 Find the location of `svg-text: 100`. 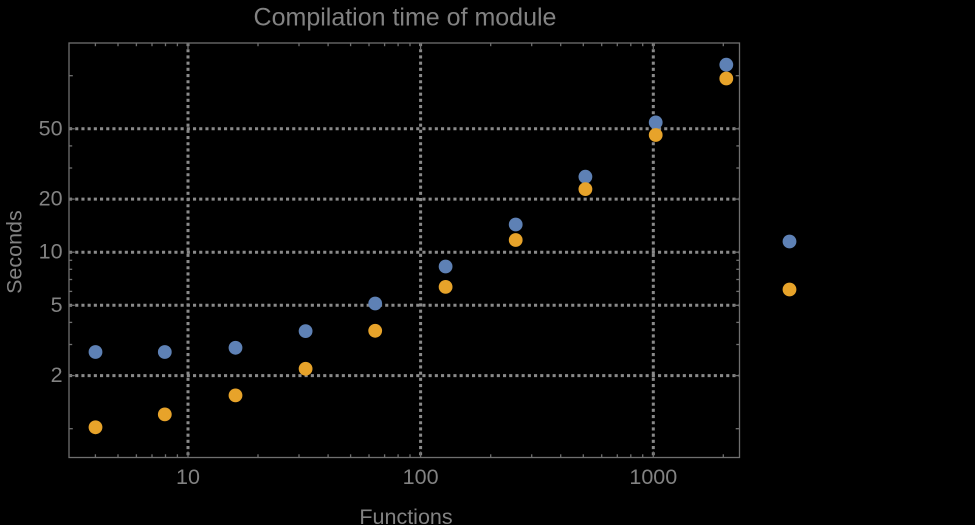

svg-text: 100 is located at coordinates (421, 477).